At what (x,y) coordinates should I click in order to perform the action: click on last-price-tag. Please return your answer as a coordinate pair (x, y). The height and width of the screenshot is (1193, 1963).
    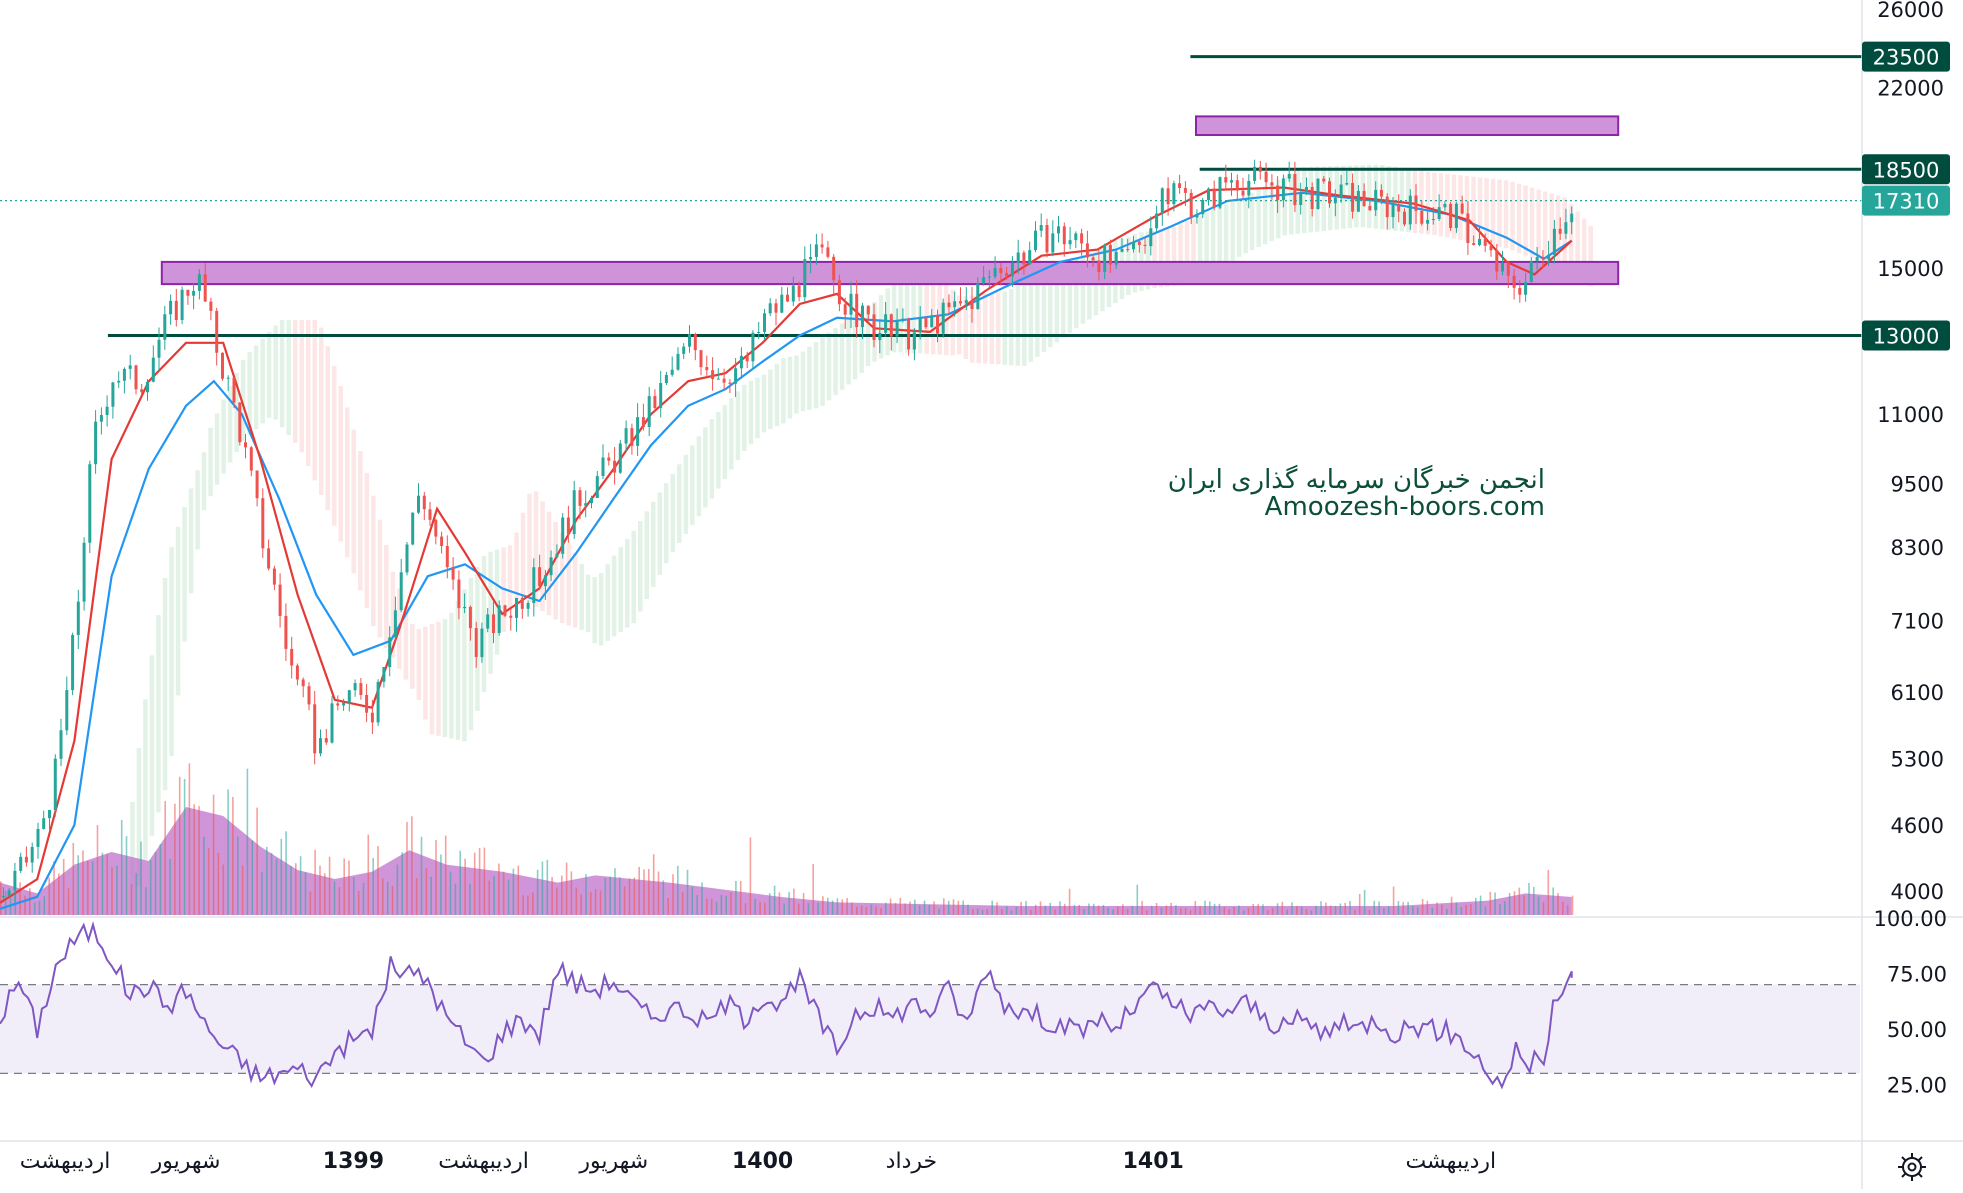
    Looking at the image, I should click on (1906, 200).